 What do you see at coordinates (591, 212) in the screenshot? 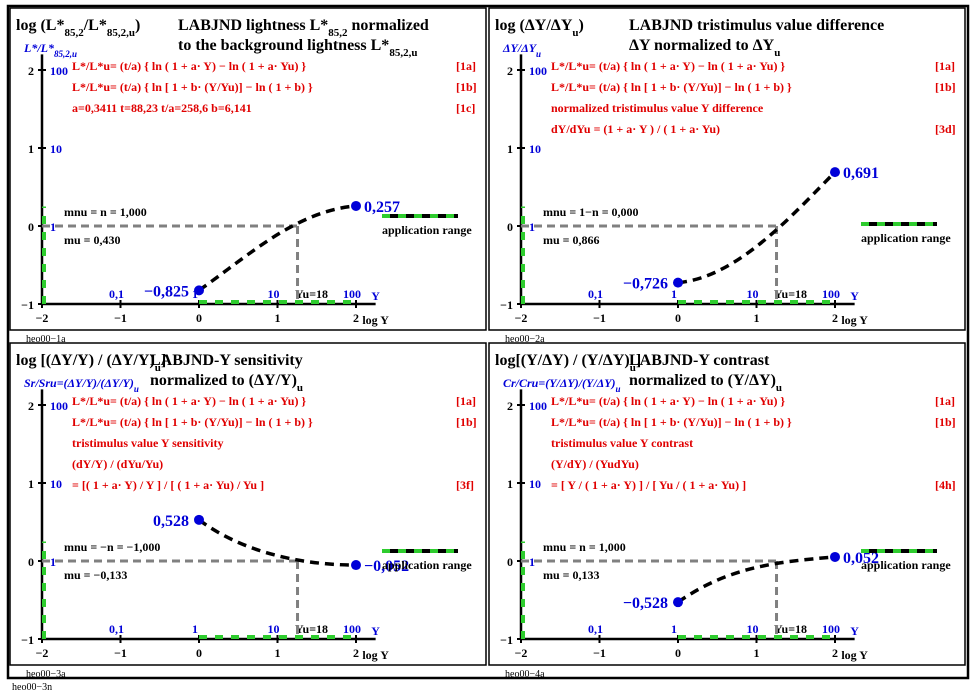
I see `slope-mnu: mnu = 1−n = 0,000` at bounding box center [591, 212].